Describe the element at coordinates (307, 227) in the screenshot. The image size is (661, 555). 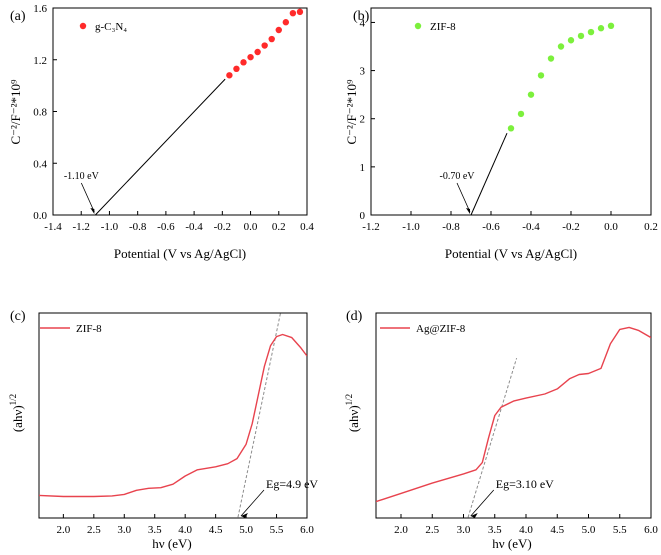
I see `x-tick-label: 0.4` at that location.